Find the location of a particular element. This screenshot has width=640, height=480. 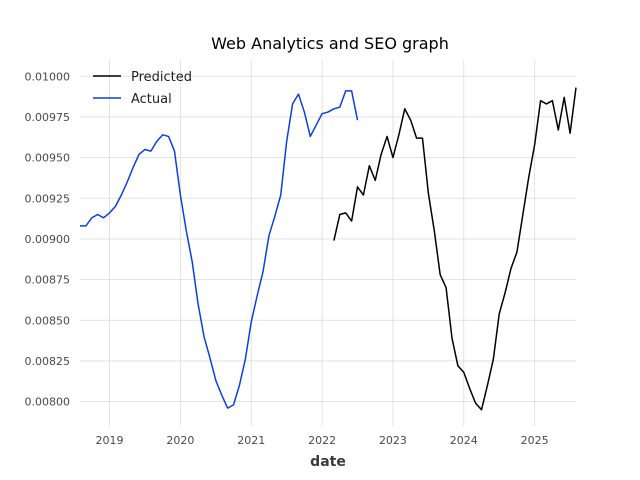

legend: Predicted Actual is located at coordinates (142, 88).